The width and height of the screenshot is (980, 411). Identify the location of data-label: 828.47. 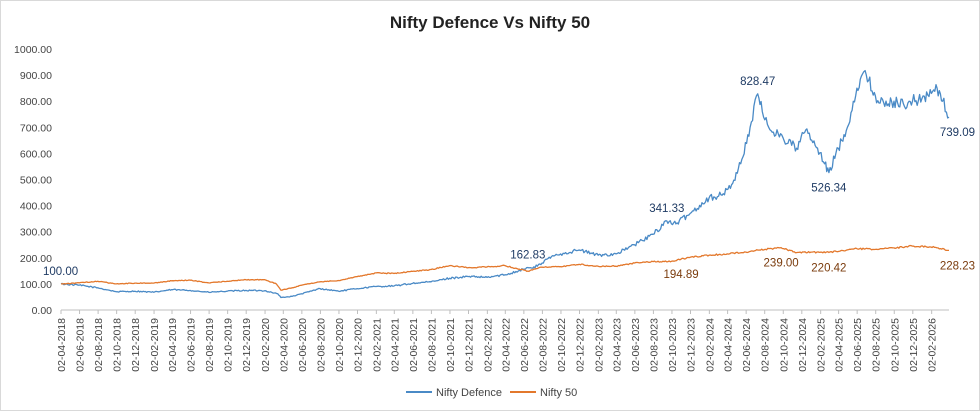
(757, 82).